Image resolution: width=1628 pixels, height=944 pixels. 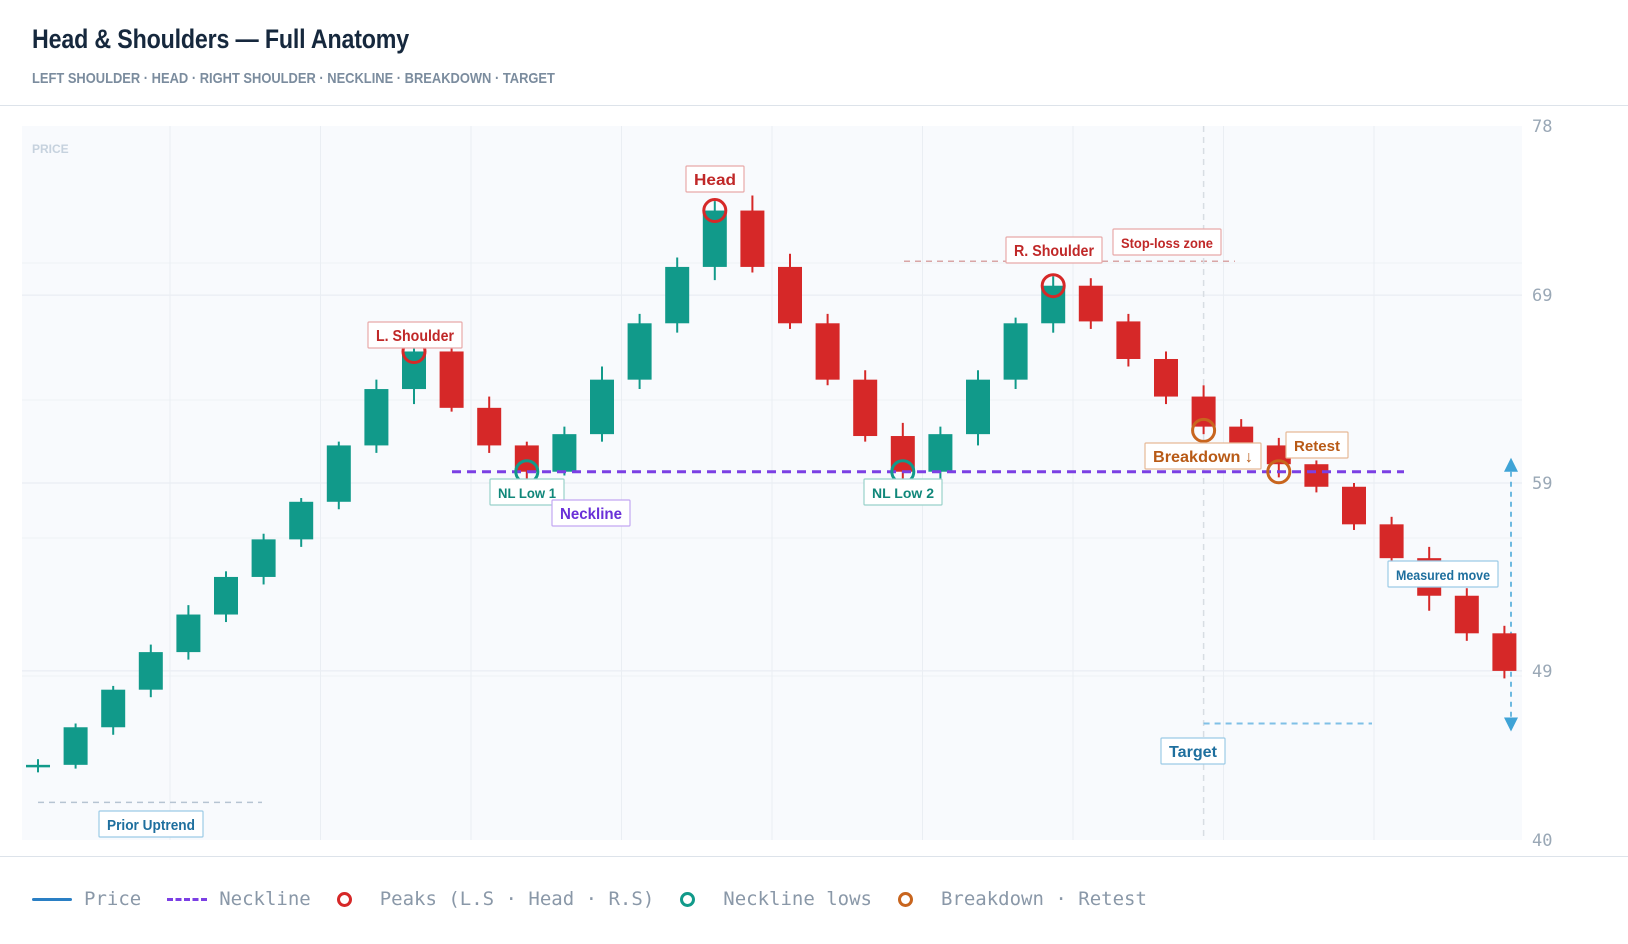 What do you see at coordinates (688, 899) in the screenshot?
I see `low-ring-icon` at bounding box center [688, 899].